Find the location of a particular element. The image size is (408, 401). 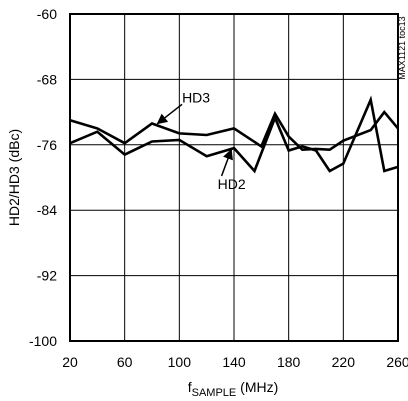

y-tick-label: -68 is located at coordinates (47, 79).